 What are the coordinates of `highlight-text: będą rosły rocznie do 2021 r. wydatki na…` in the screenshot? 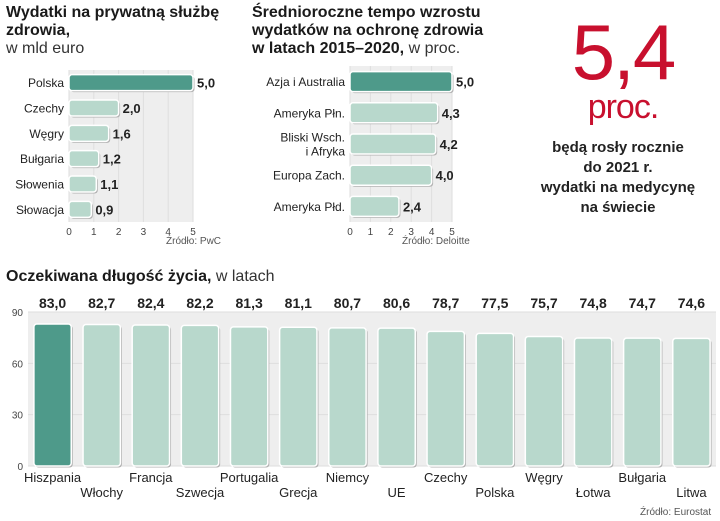 It's located at (618, 178).